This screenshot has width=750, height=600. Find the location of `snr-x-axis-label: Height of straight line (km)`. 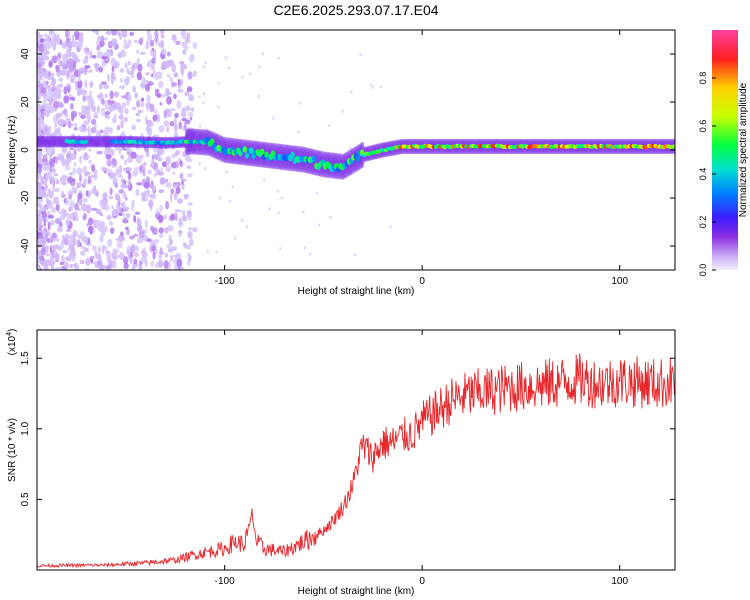

snr-x-axis-label: Height of straight line (km) is located at coordinates (356, 591).